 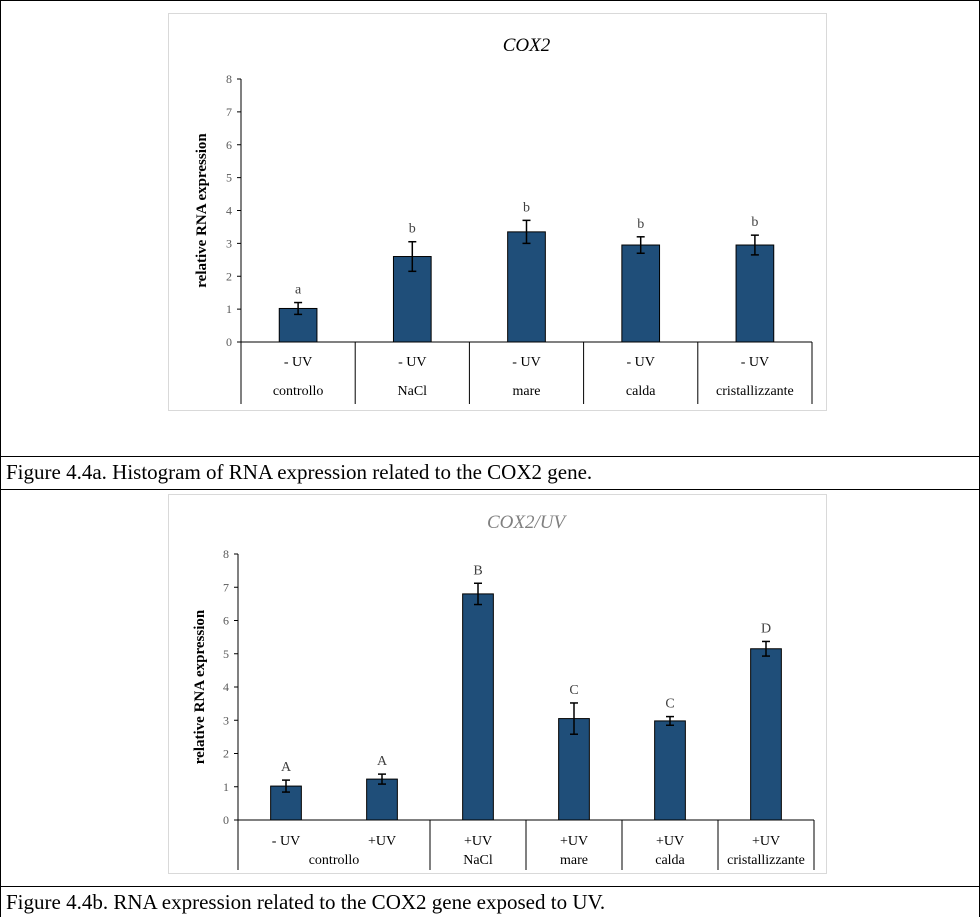 I want to click on chart-b-y-tick-label: 5, so click(x=226, y=654).